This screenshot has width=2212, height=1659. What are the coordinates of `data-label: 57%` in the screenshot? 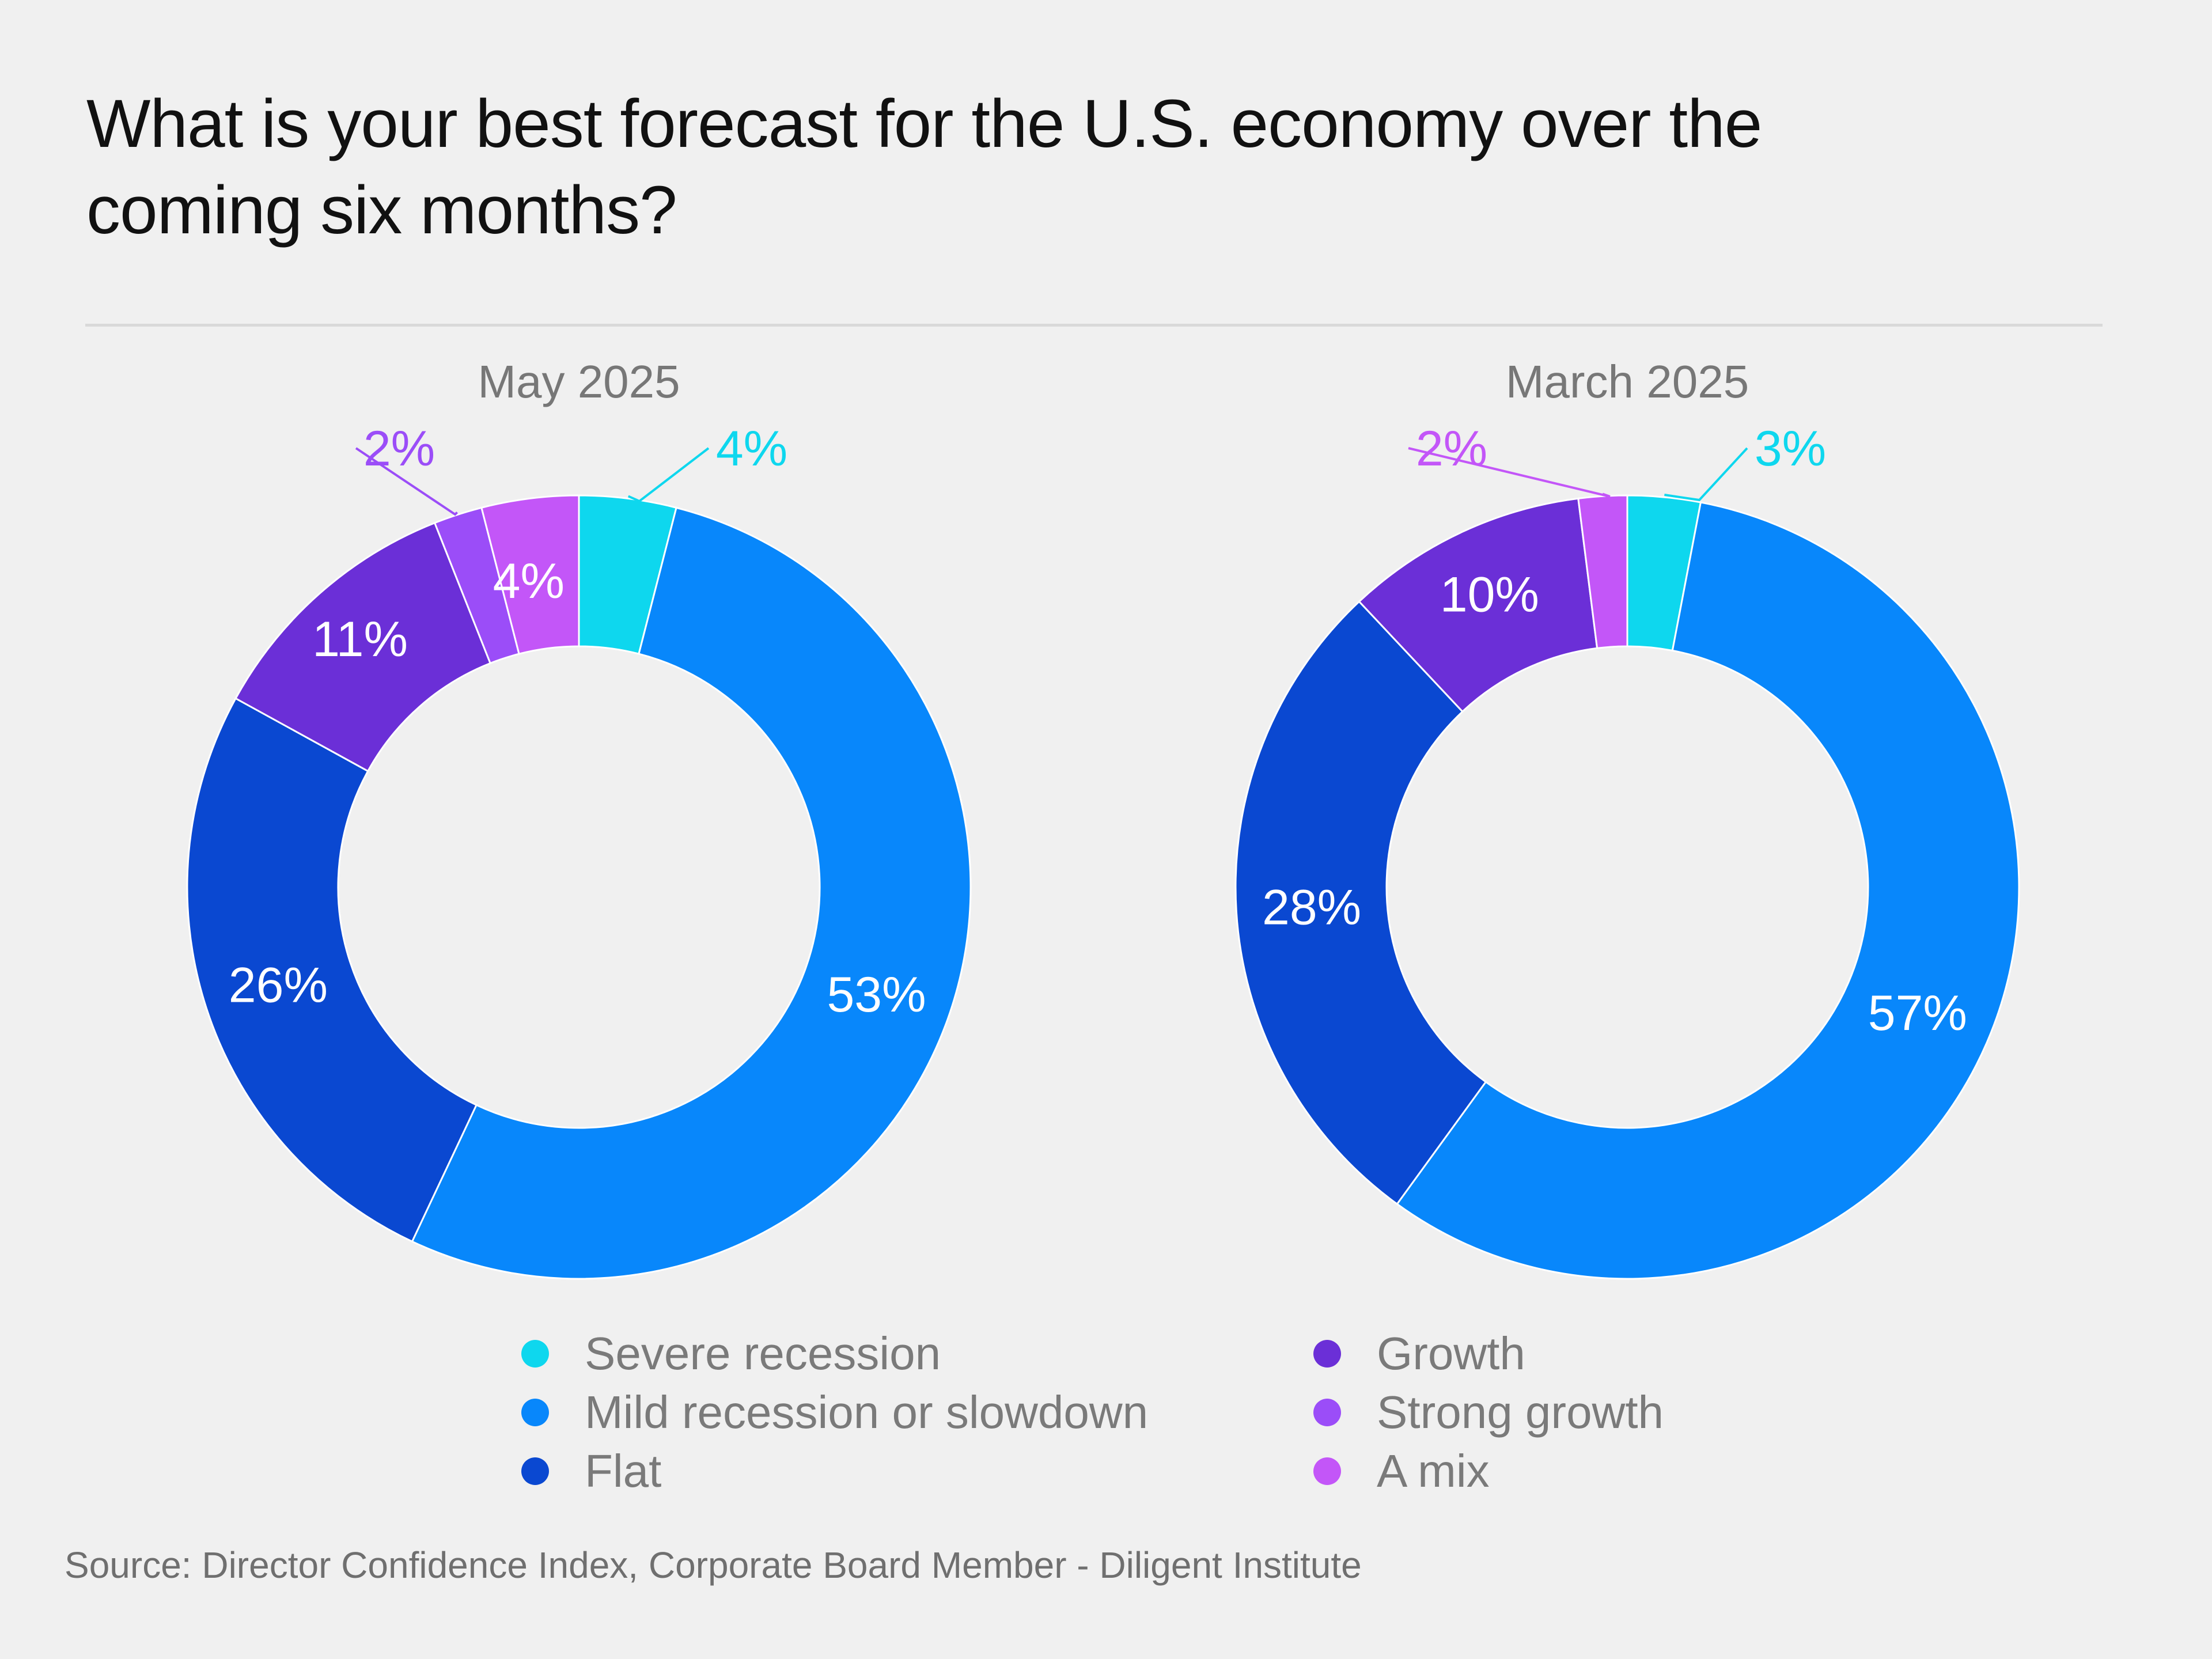 It's located at (1917, 1013).